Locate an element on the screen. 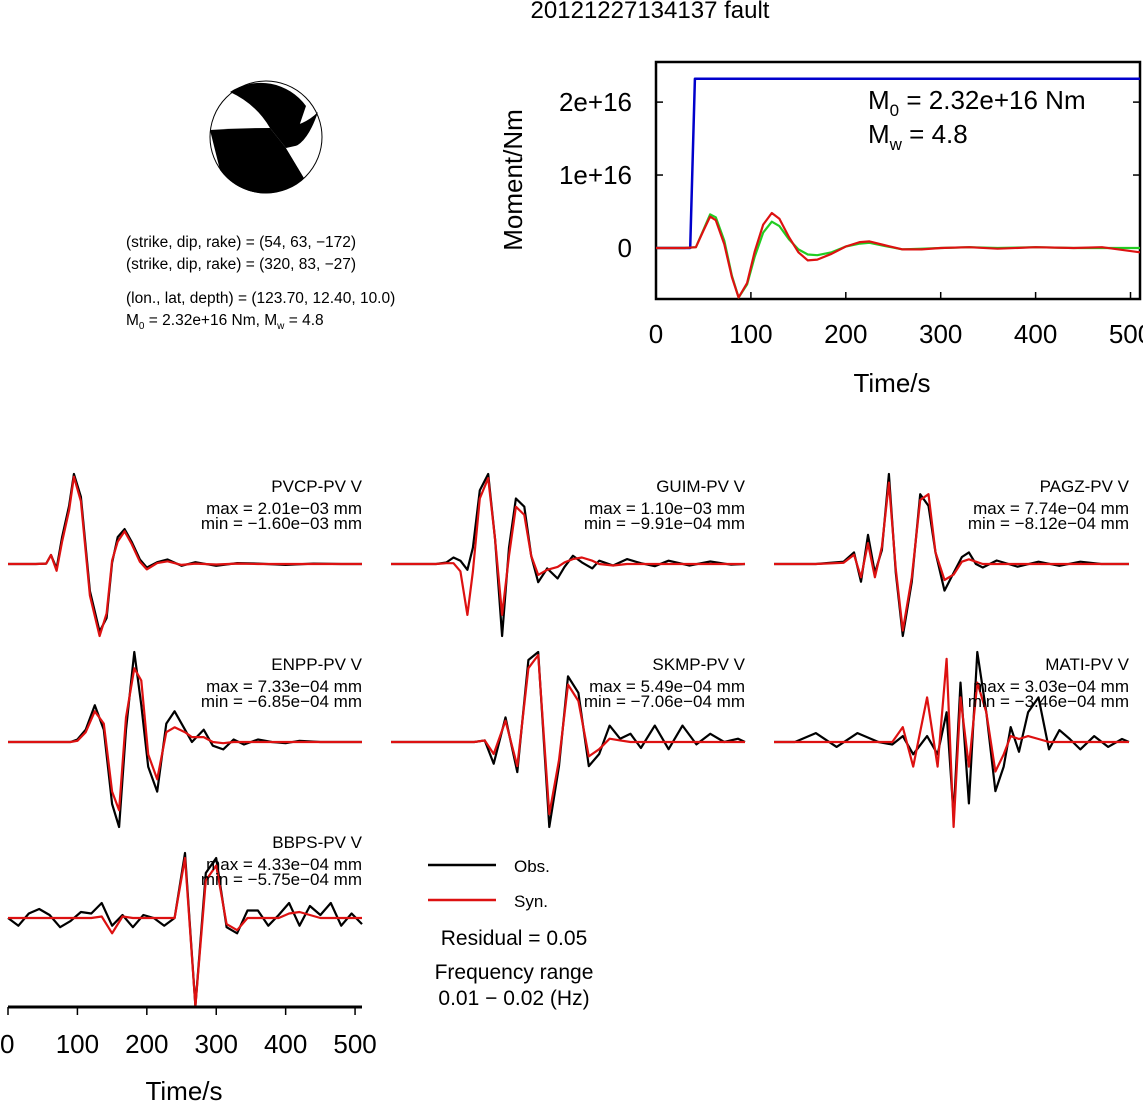 The image size is (1143, 1103). station-label: MATI-PV V is located at coordinates (1087, 664).